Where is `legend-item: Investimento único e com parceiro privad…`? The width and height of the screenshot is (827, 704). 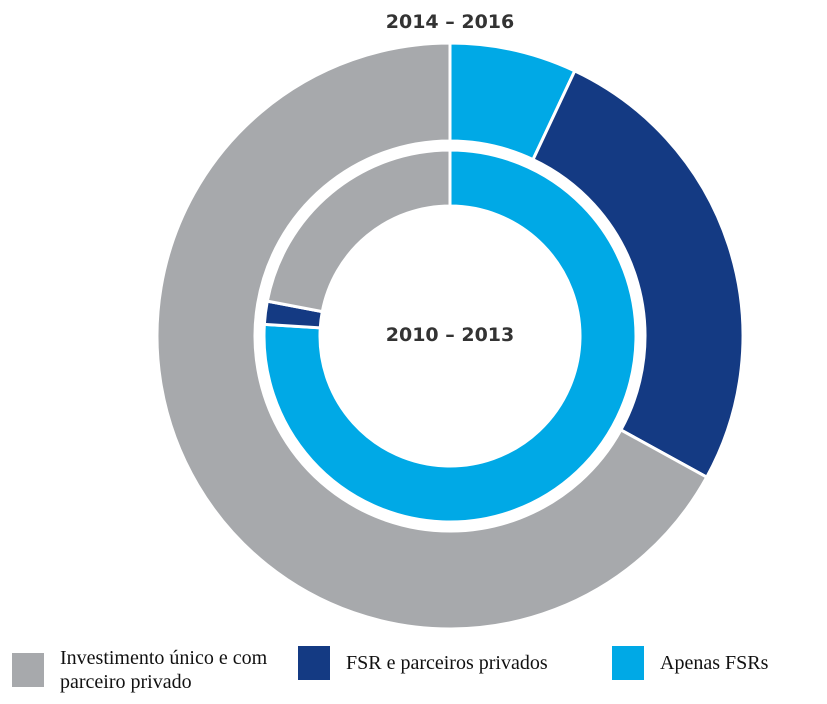
legend-item: Investimento único e com parceiro privad… is located at coordinates (151, 670).